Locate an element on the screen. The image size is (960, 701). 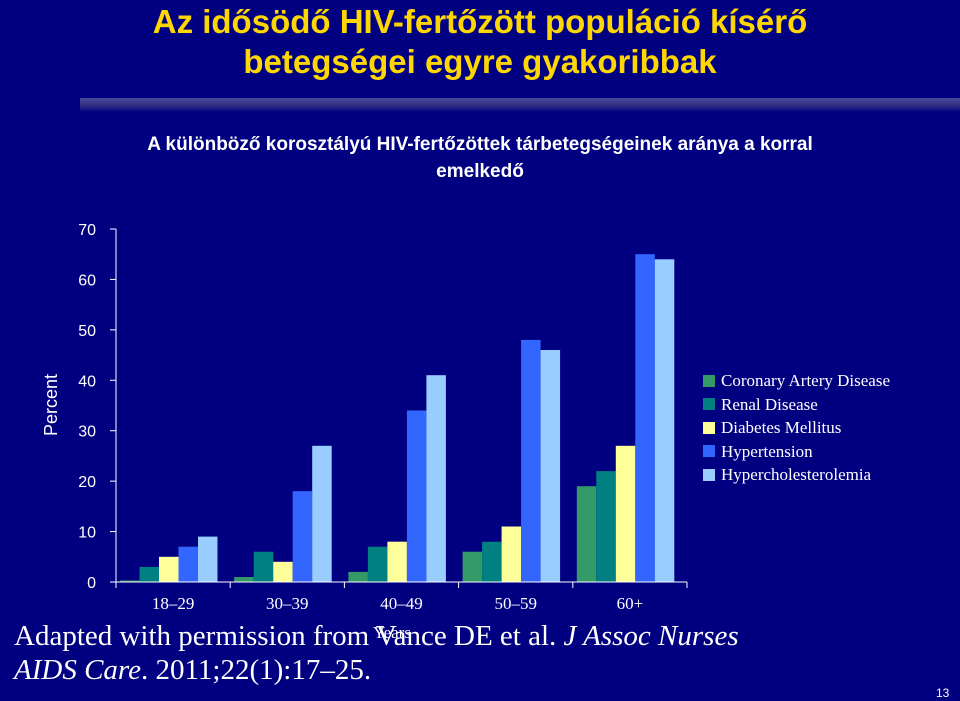
legend-label: Renal Disease is located at coordinates (769, 404).